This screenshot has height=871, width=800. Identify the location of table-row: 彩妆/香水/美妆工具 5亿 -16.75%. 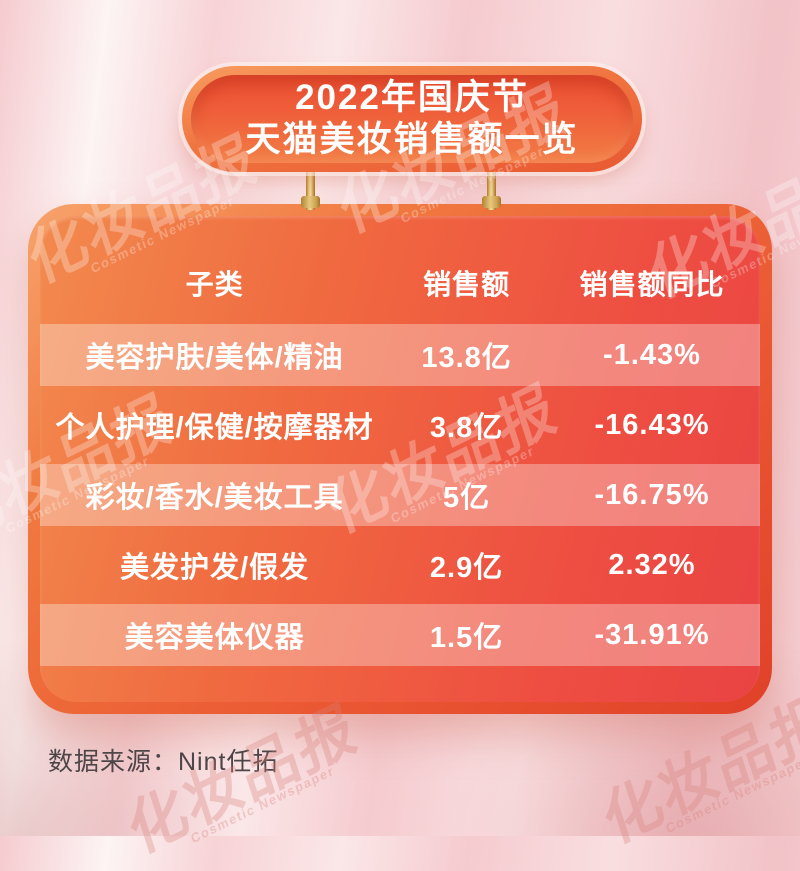
(400, 495).